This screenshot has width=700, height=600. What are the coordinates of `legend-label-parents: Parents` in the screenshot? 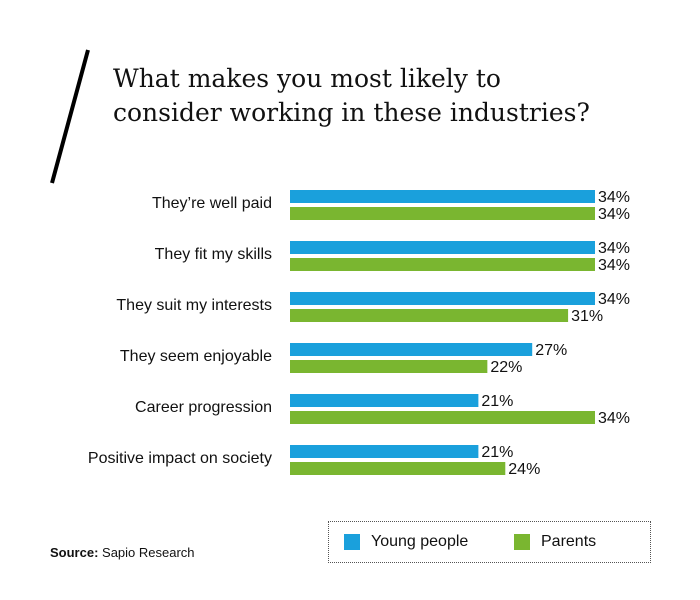 It's located at (569, 541).